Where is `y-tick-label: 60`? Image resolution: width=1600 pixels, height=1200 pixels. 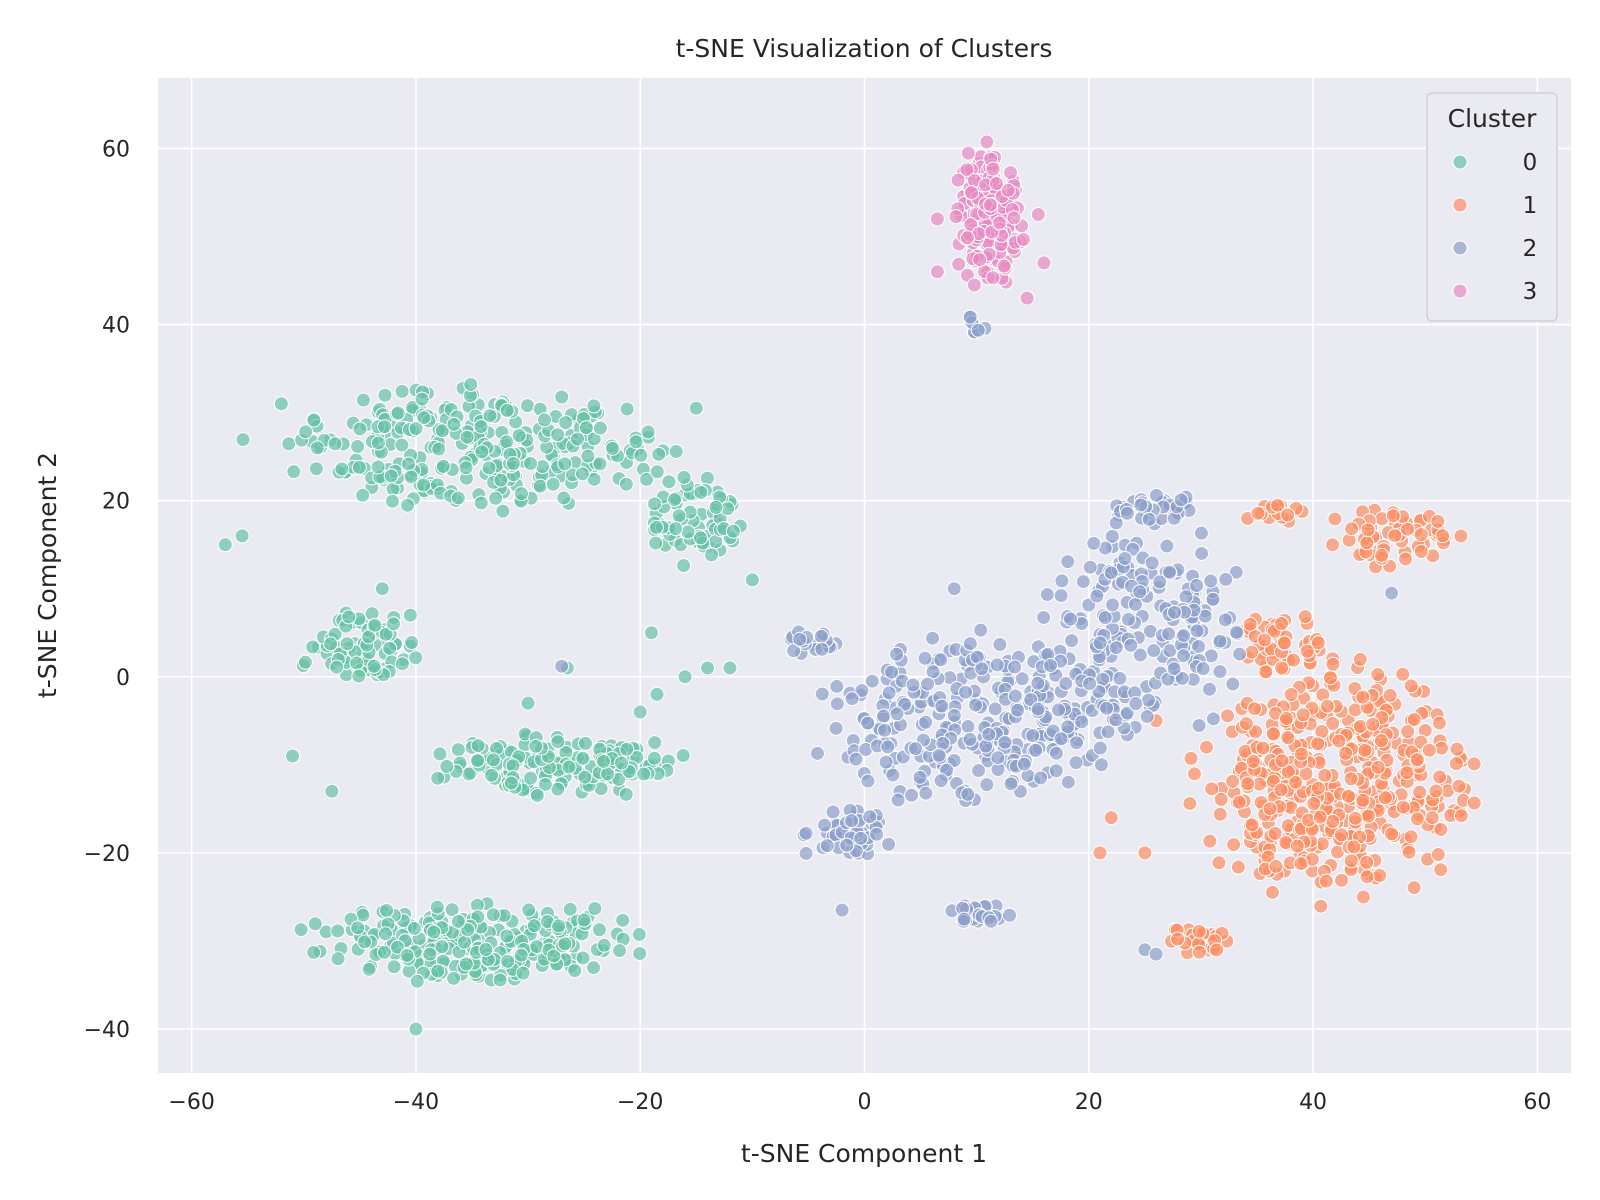 y-tick-label: 60 is located at coordinates (116, 149).